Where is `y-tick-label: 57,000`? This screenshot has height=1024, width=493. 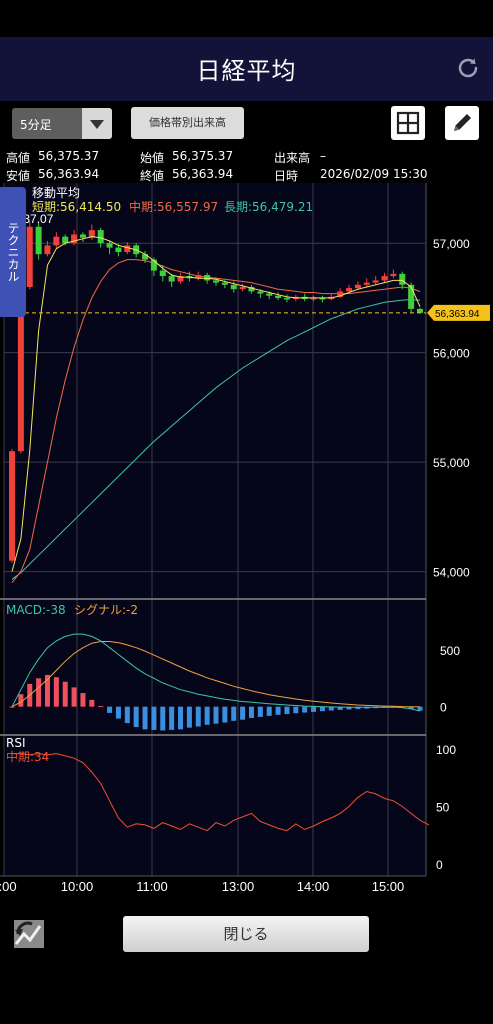
y-tick-label: 57,000 is located at coordinates (451, 244).